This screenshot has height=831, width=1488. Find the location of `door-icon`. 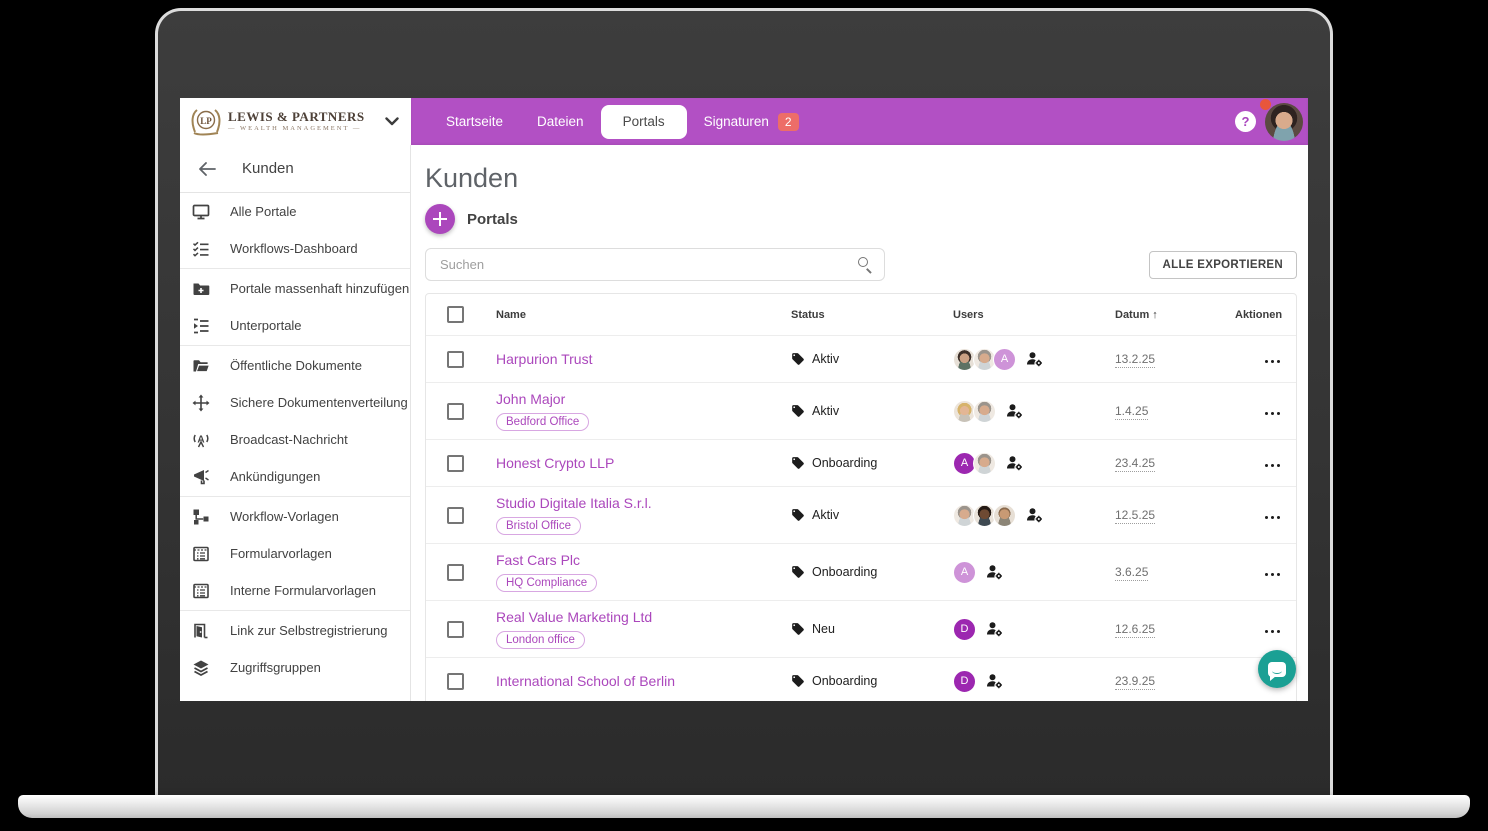

door-icon is located at coordinates (201, 631).